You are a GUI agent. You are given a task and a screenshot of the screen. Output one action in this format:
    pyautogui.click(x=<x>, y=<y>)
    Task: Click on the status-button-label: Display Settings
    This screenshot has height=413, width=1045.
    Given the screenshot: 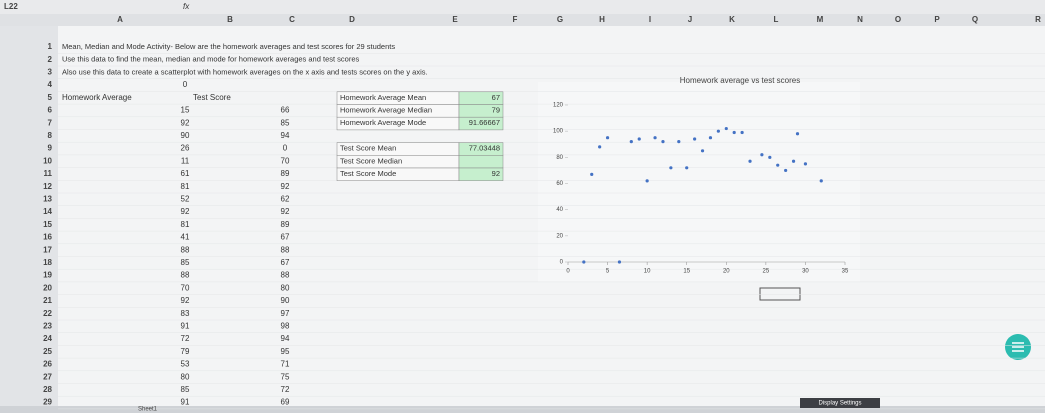 What is the action you would take?
    pyautogui.click(x=839, y=404)
    